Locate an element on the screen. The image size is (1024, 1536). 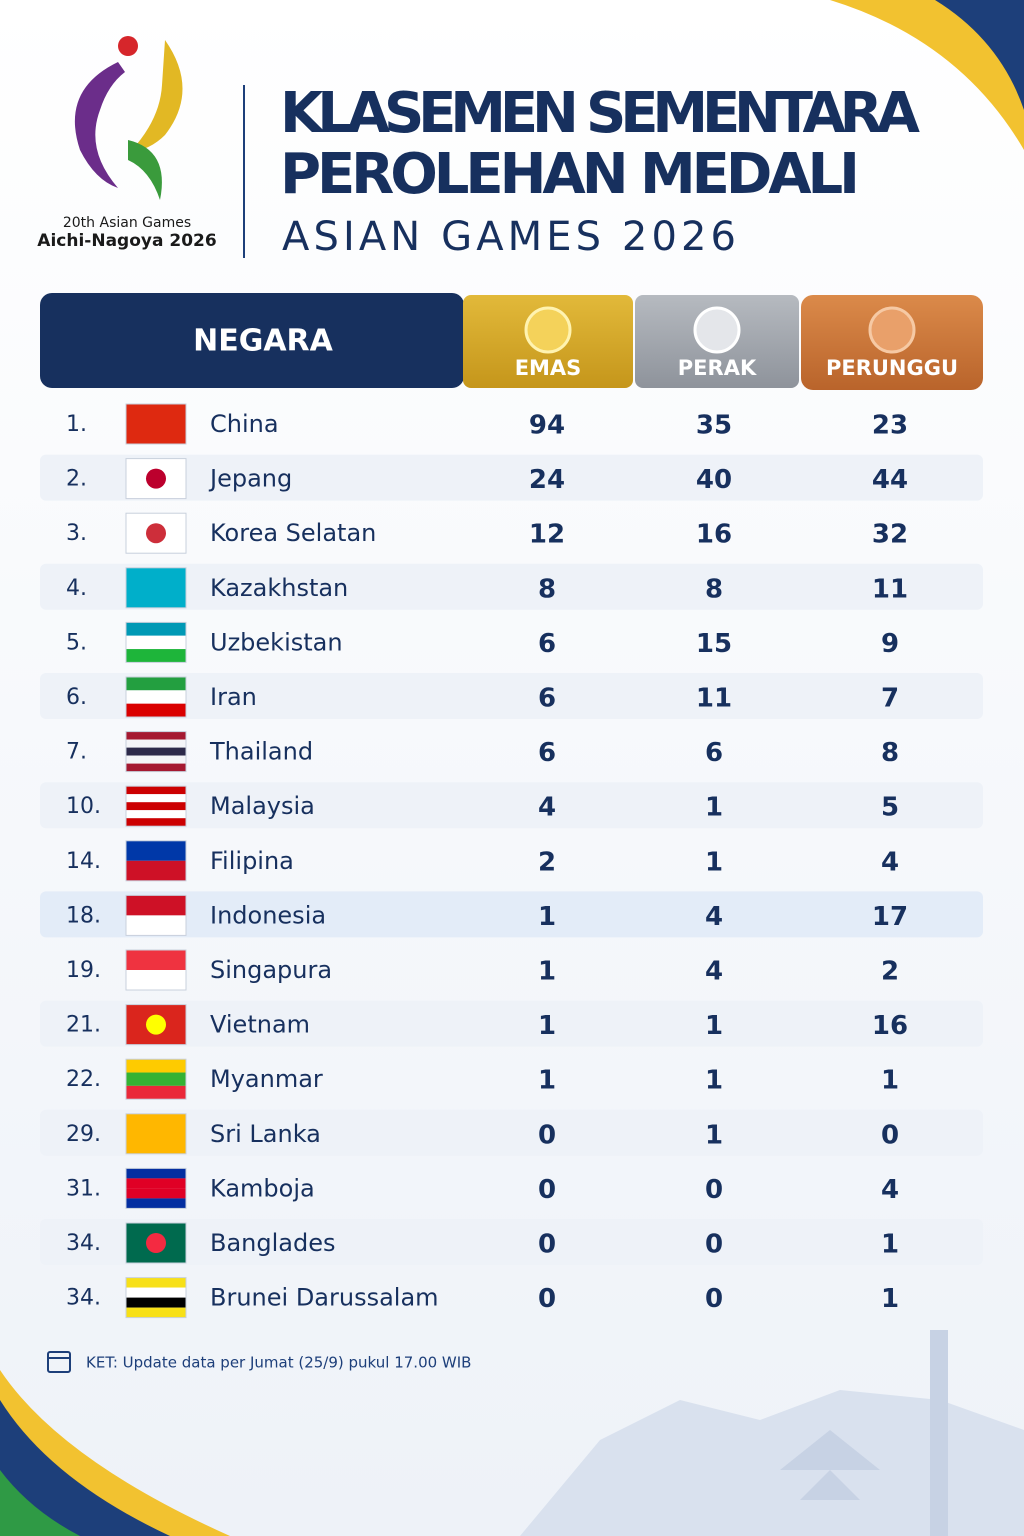
rank: 5. is located at coordinates (76, 642).